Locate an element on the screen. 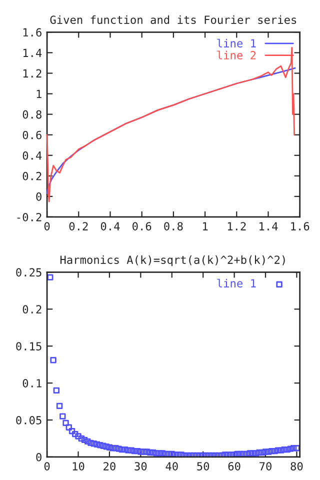 The height and width of the screenshot is (480, 320). y-tick-label: 1.6 is located at coordinates (32, 32).